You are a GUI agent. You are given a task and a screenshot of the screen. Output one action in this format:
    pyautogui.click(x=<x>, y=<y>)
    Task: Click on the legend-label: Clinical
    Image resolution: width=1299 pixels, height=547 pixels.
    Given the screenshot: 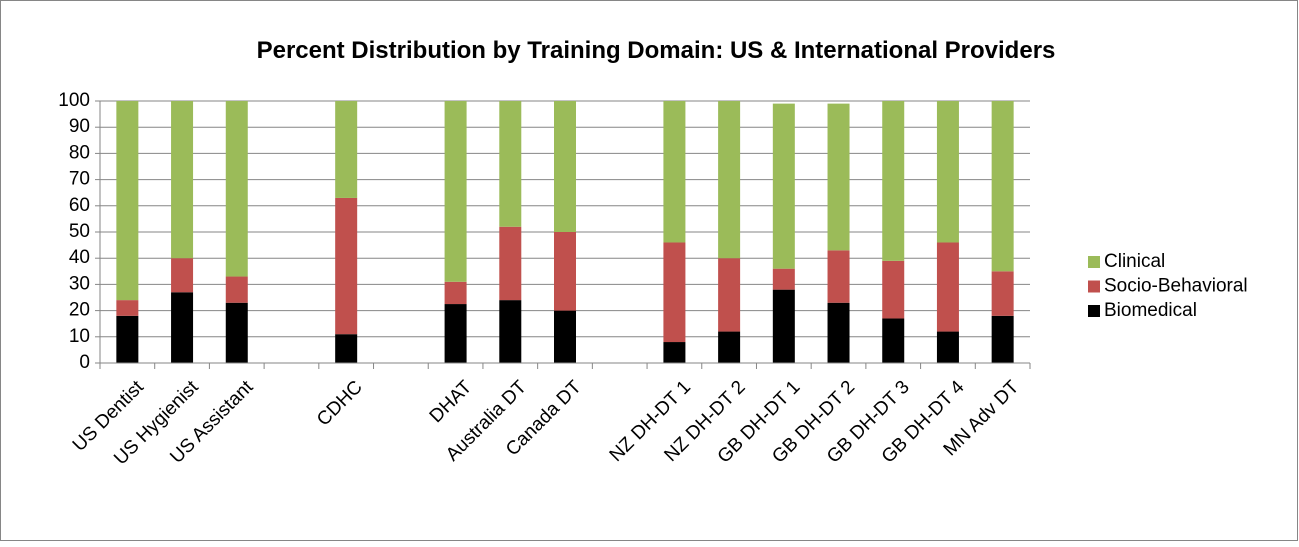 What is the action you would take?
    pyautogui.click(x=1134, y=261)
    